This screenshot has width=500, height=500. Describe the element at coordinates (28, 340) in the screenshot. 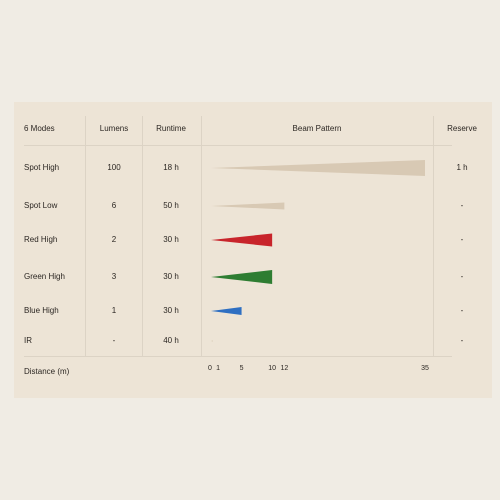

I see `mode-label: IR` at that location.